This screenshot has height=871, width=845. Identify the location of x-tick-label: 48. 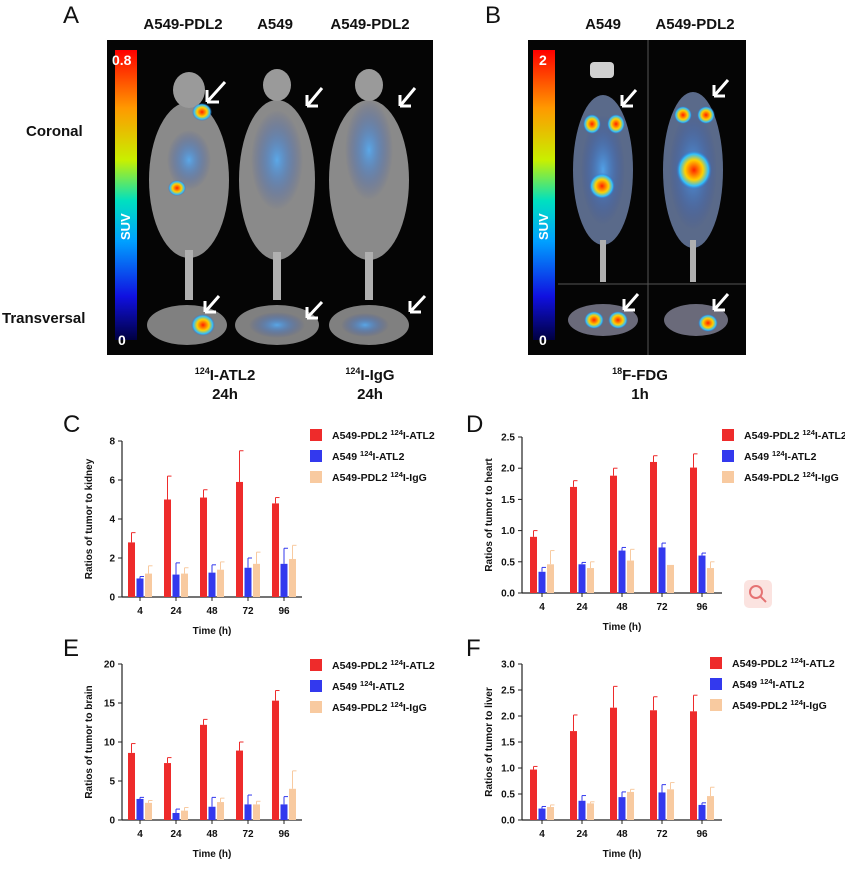
(212, 611).